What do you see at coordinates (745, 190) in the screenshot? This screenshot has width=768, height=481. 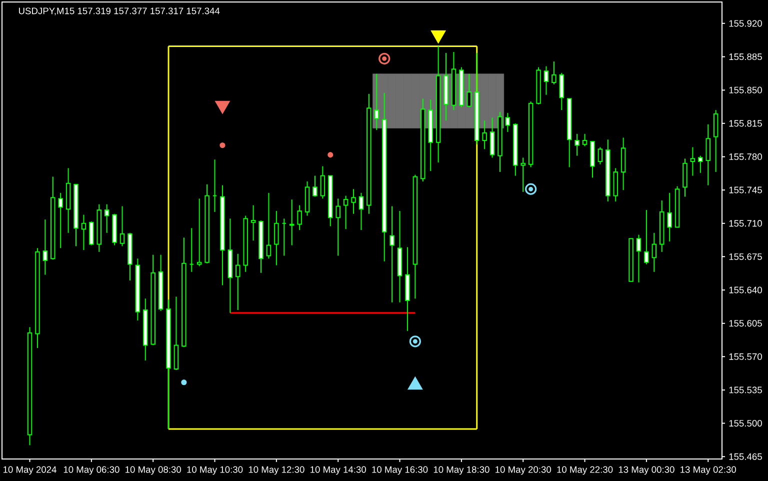 I see `y-tick-label: 155.745` at bounding box center [745, 190].